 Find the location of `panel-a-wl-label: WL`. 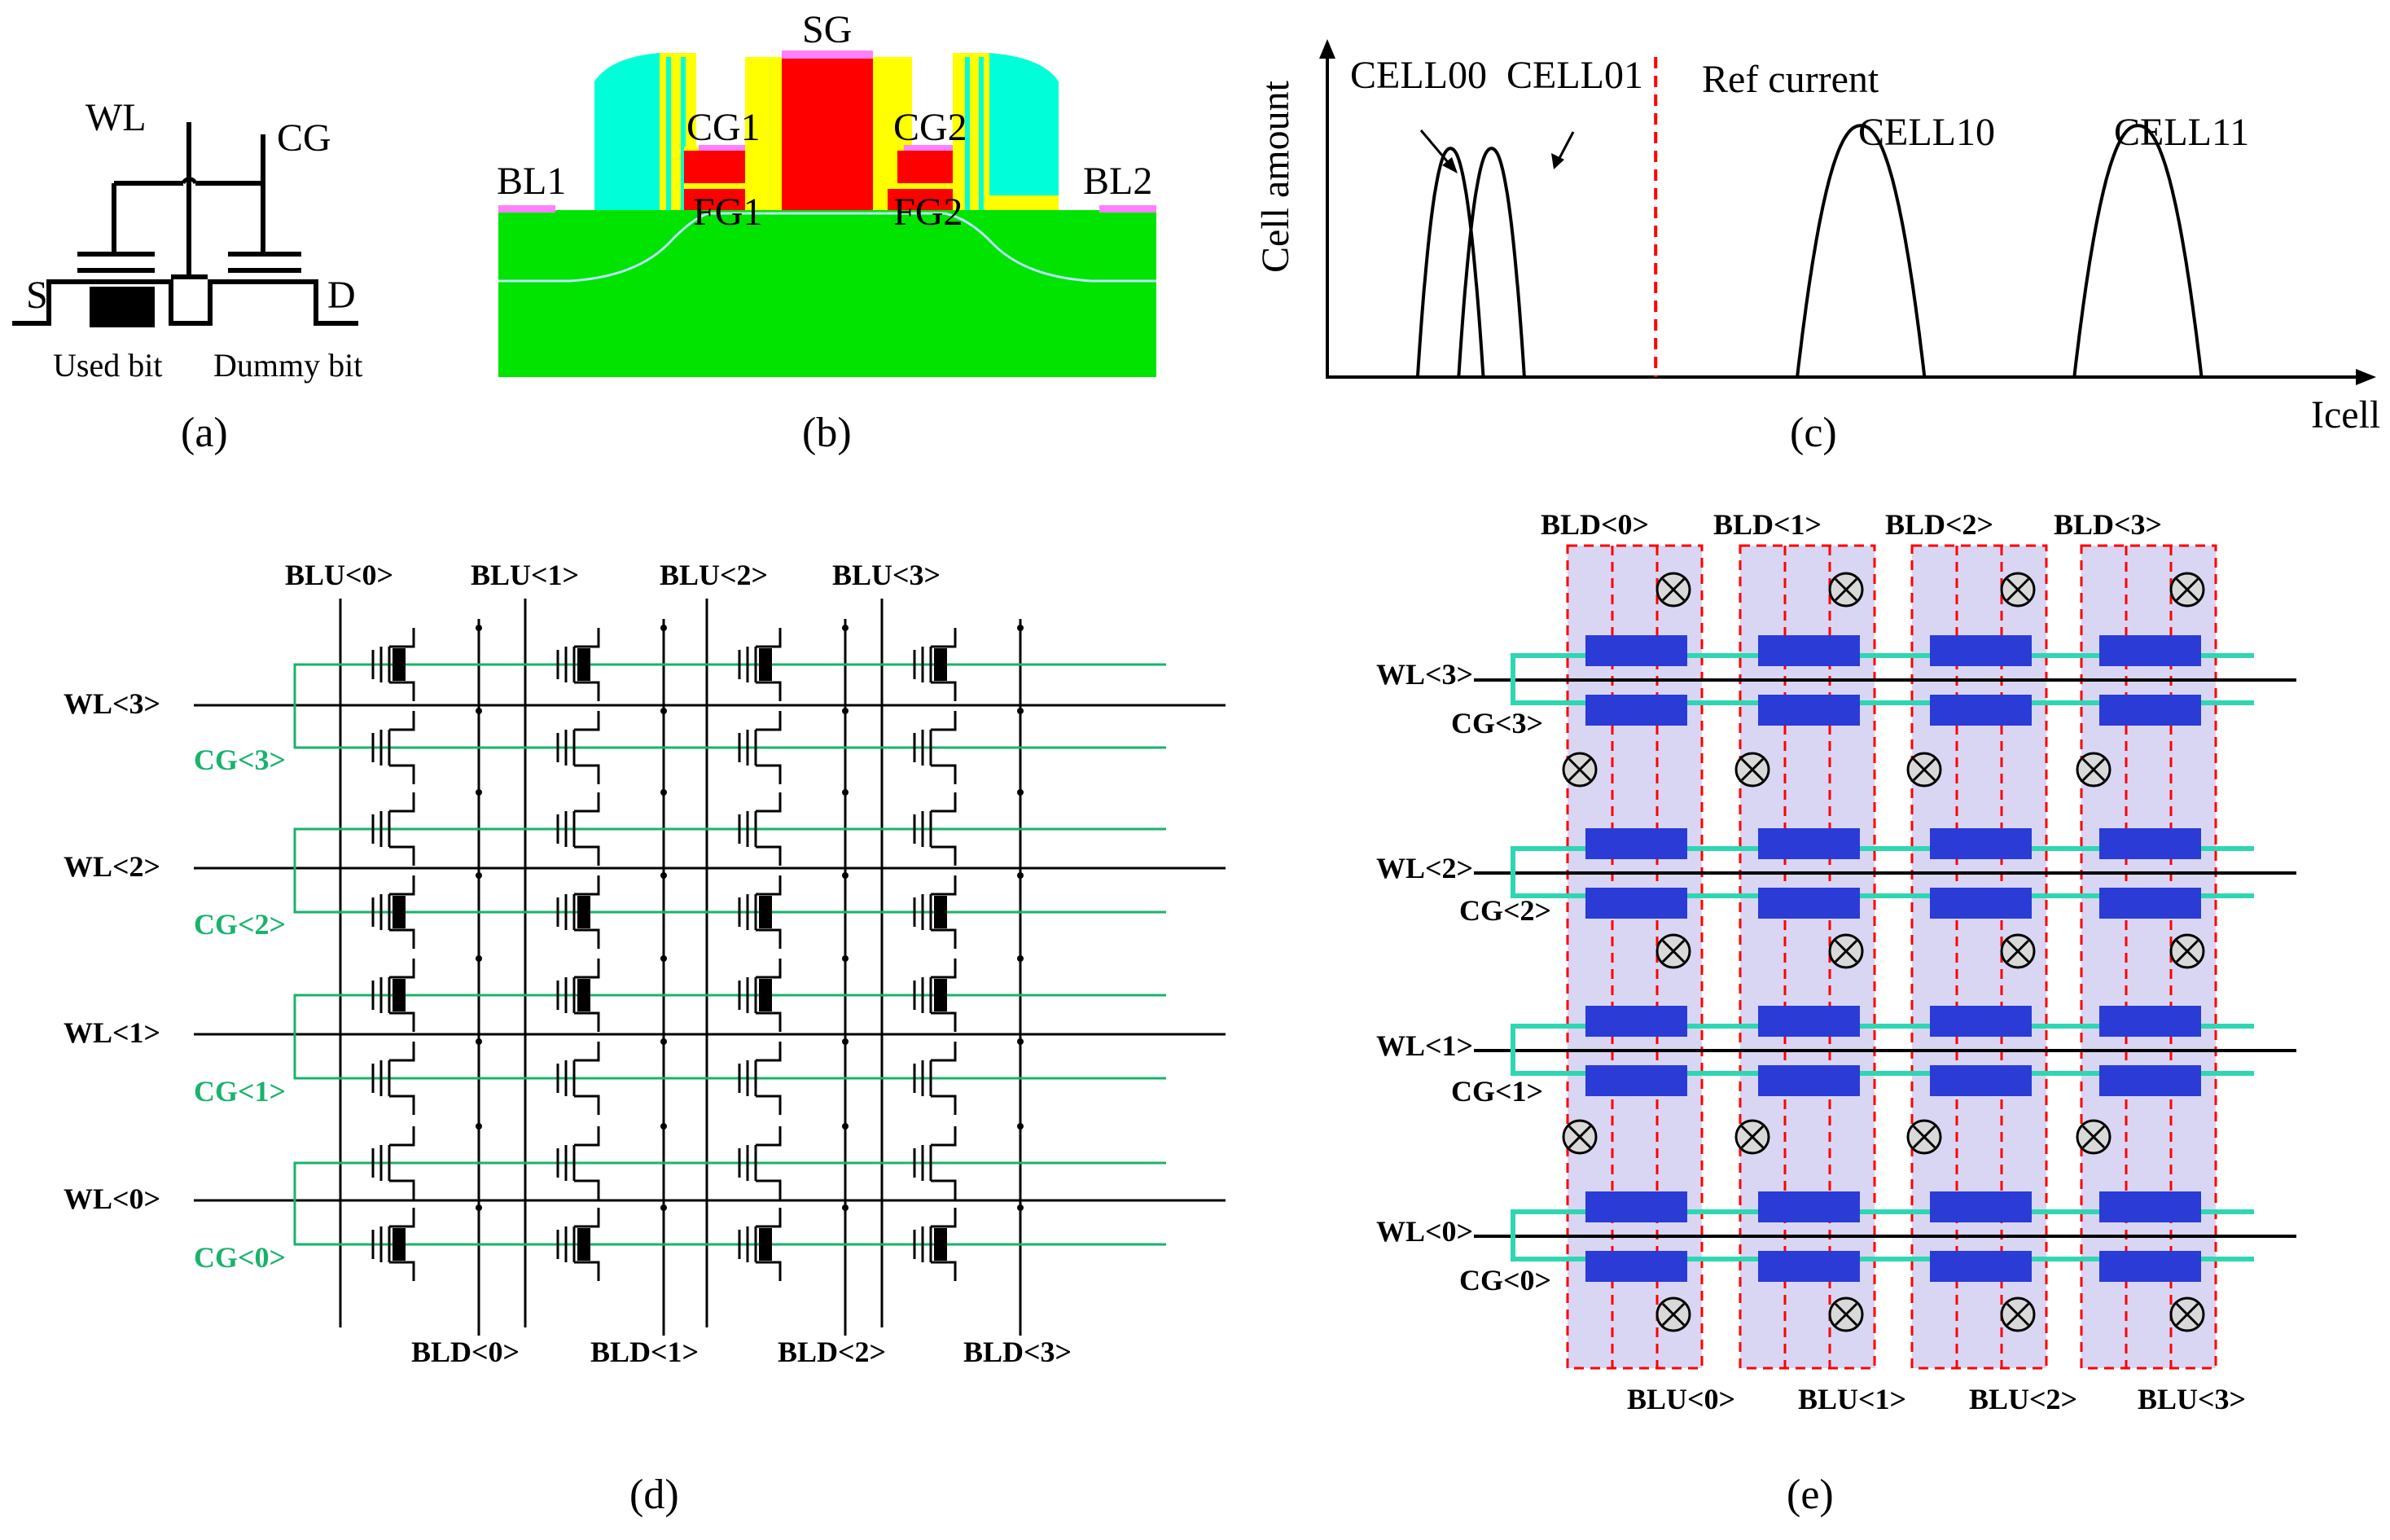

panel-a-wl-label: WL is located at coordinates (116, 117).